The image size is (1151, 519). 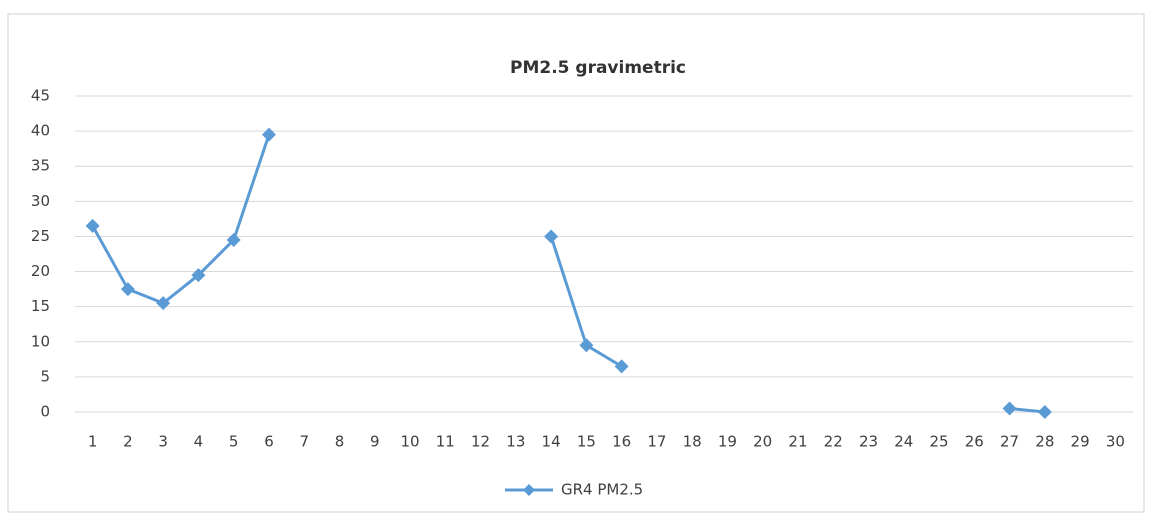 I want to click on x-tick-label: 22, so click(x=833, y=442).